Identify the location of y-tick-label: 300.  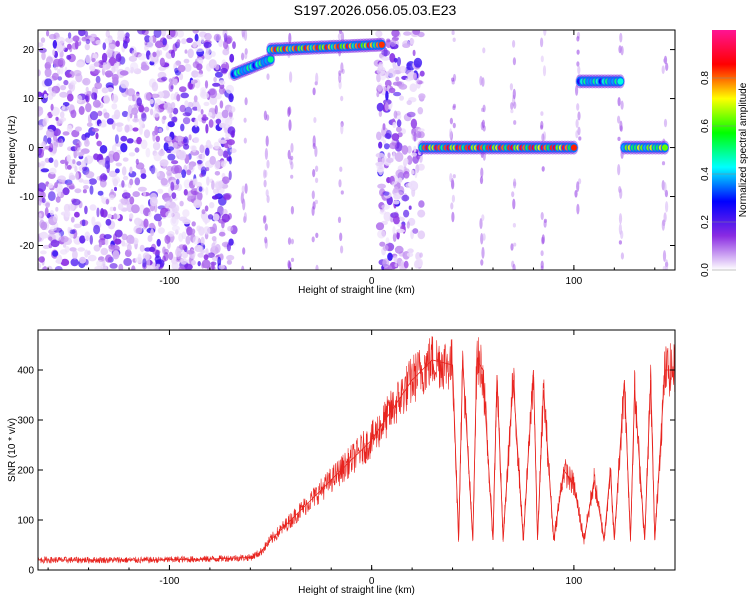
(25, 421).